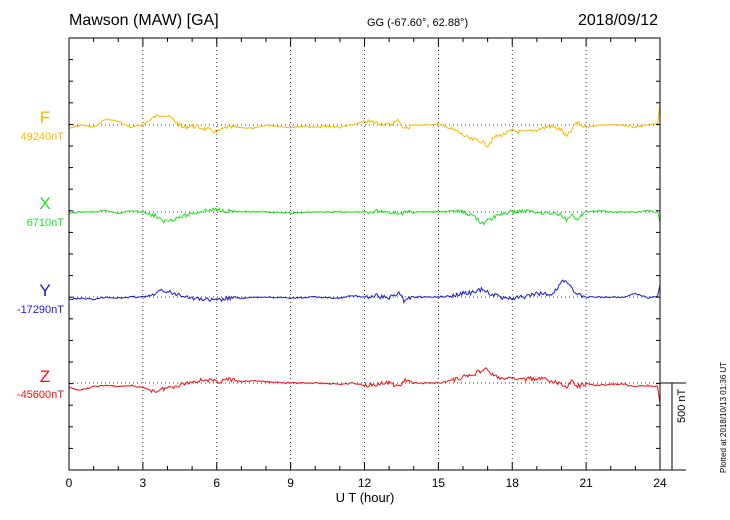 The width and height of the screenshot is (730, 520). What do you see at coordinates (618, 20) in the screenshot?
I see `date-label: 2018/09/12` at bounding box center [618, 20].